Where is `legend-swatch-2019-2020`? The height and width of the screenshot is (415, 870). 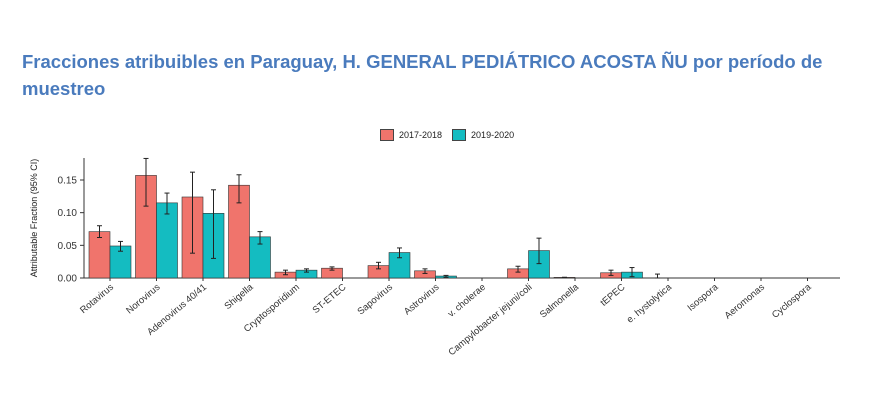
legend-swatch-2019-2020 is located at coordinates (459, 135).